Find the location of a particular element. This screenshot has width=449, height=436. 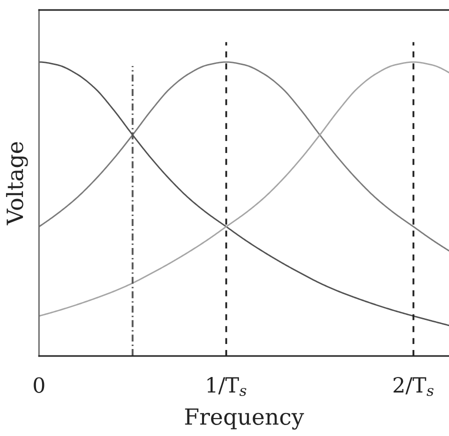

x-tick-label: 0 is located at coordinates (39, 385).